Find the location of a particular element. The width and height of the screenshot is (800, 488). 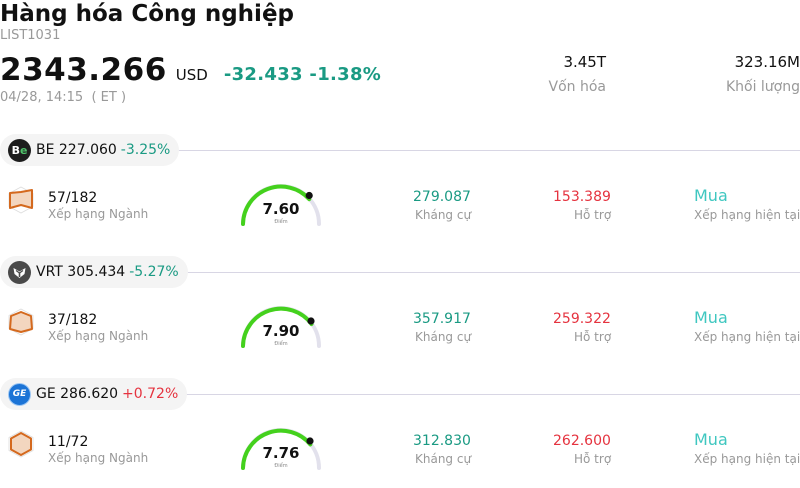

volume-stat: 323.16M Khối lượng is located at coordinates (763, 74).